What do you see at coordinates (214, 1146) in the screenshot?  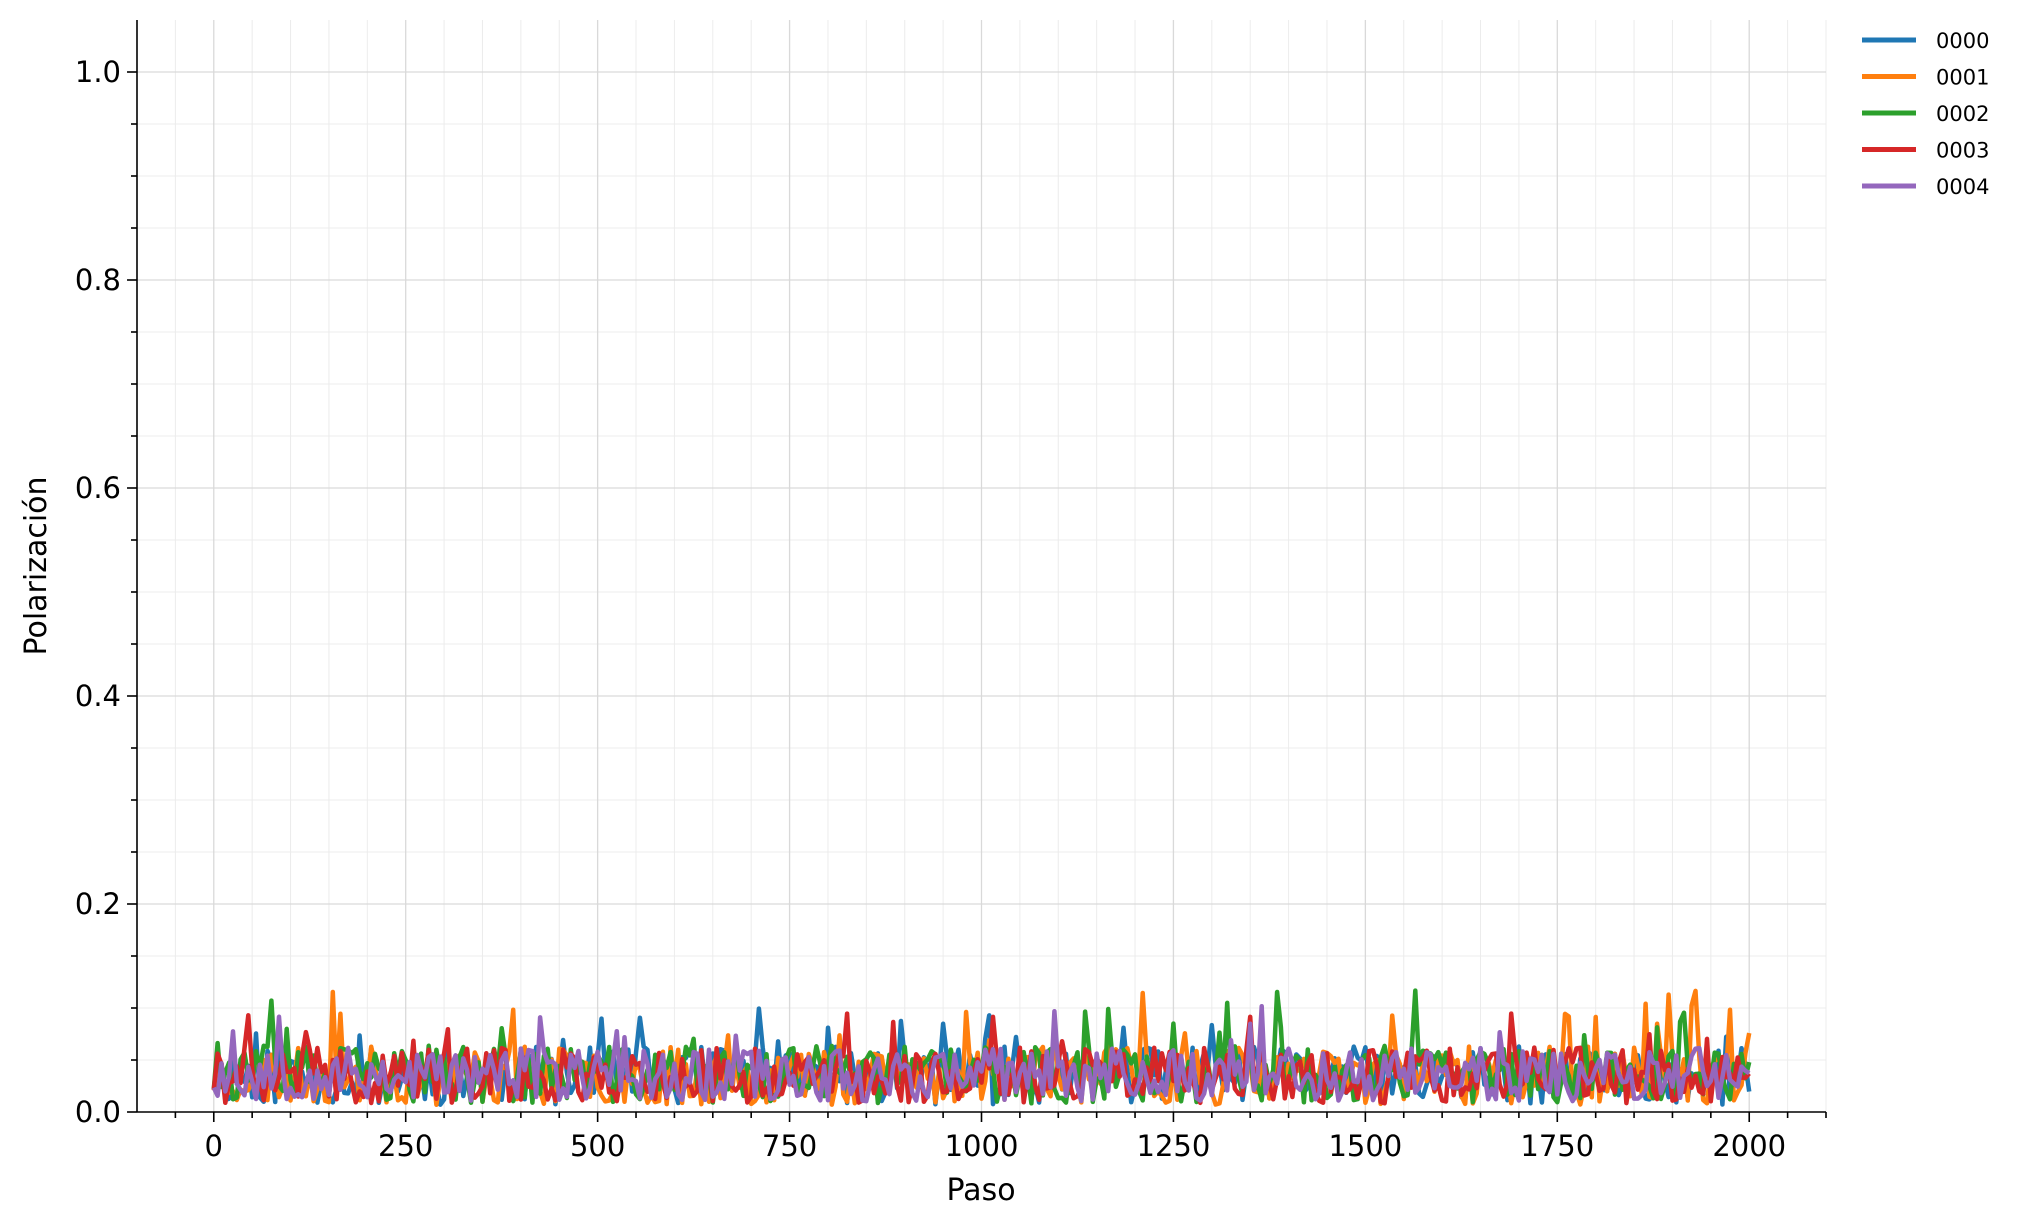 I see `x-tick-label: 0` at bounding box center [214, 1146].